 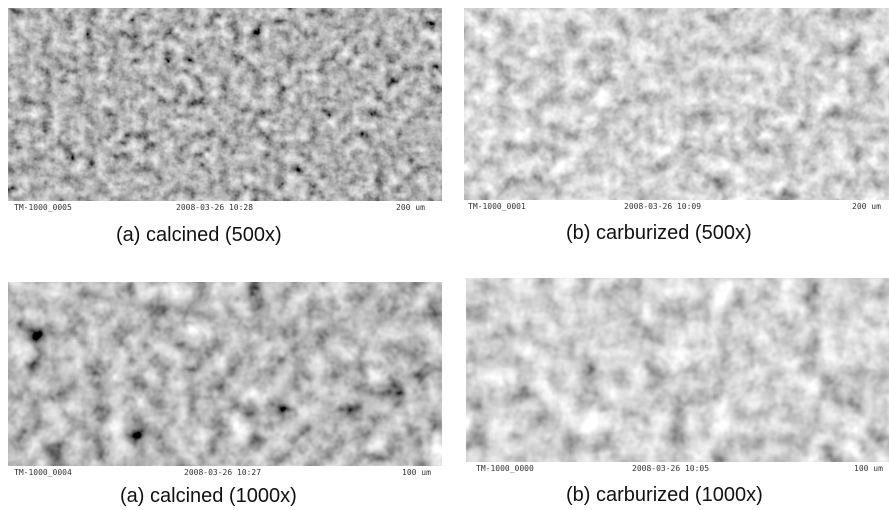 I want to click on caption: (b) carburized (500x), so click(x=659, y=233).